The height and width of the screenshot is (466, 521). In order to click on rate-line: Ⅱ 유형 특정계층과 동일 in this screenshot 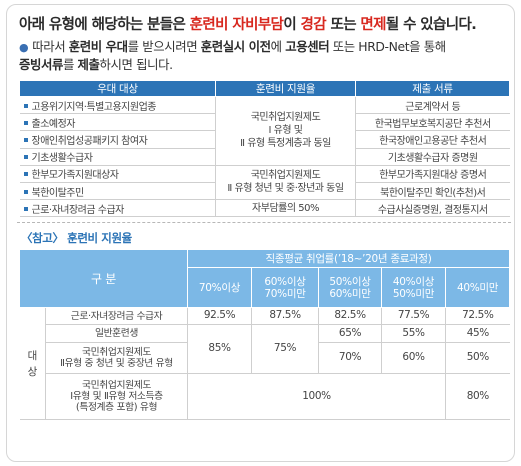, I will do `click(285, 144)`.